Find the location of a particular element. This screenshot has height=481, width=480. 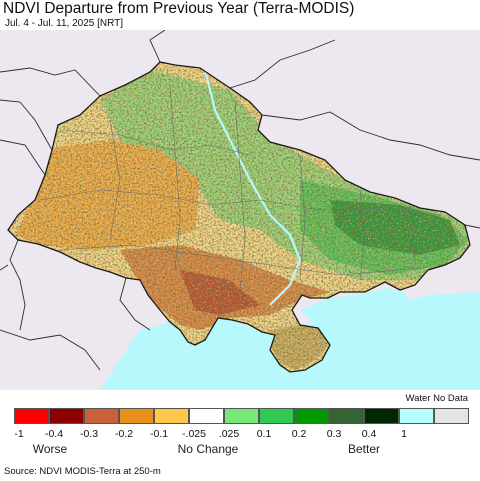

legend-worse-label: Worse is located at coordinates (50, 449).